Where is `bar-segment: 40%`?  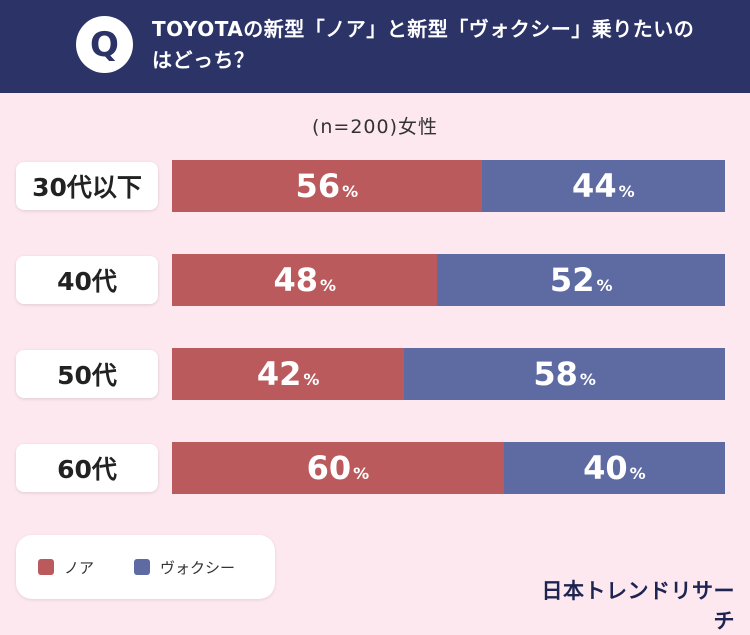 bar-segment: 40% is located at coordinates (614, 468).